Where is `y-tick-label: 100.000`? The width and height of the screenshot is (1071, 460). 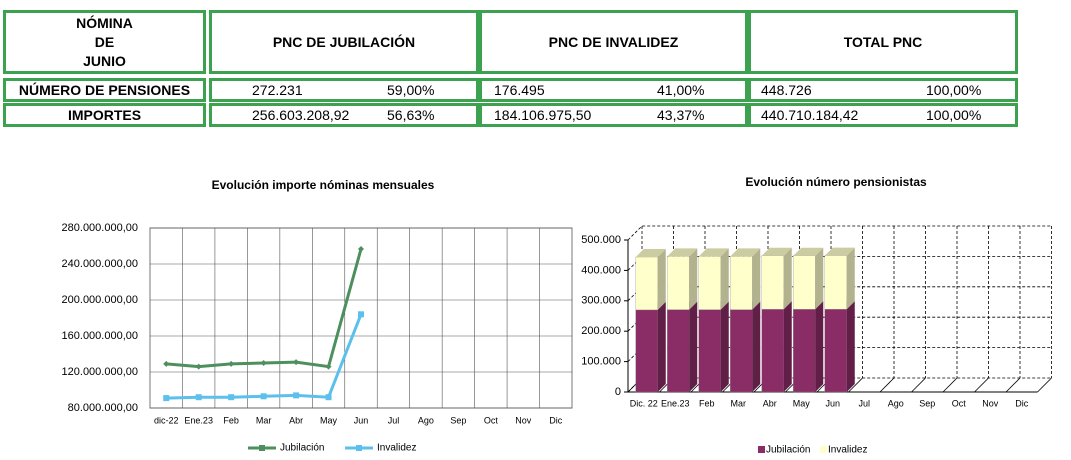
y-tick-label: 100.000 is located at coordinates (601, 362).